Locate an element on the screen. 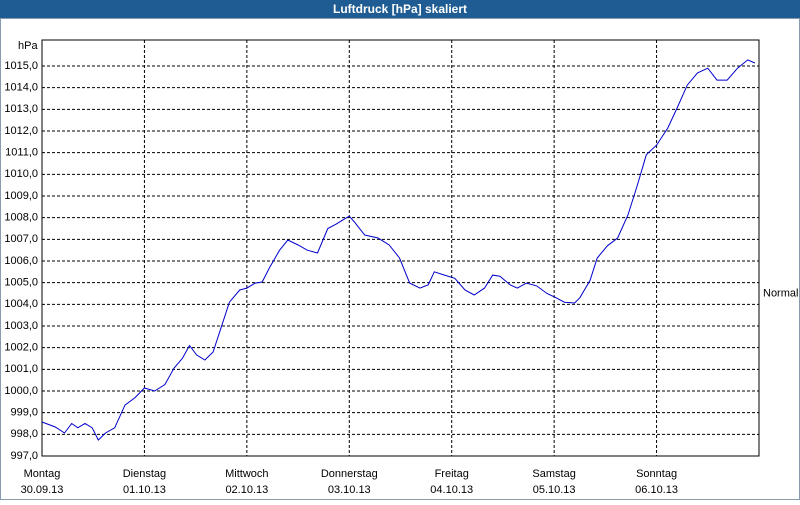 The width and height of the screenshot is (800, 505). x-tick-label: Sonntag is located at coordinates (656, 474).